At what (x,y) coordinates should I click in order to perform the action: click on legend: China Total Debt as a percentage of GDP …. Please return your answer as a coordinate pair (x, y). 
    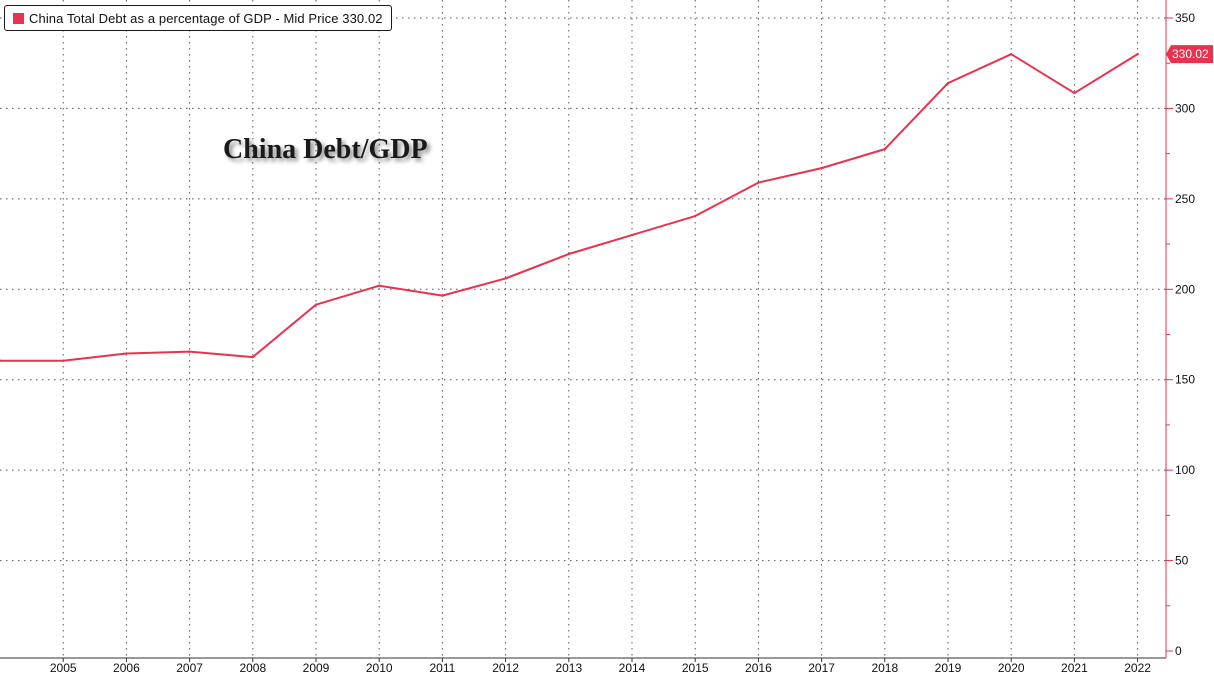
    Looking at the image, I should click on (198, 18).